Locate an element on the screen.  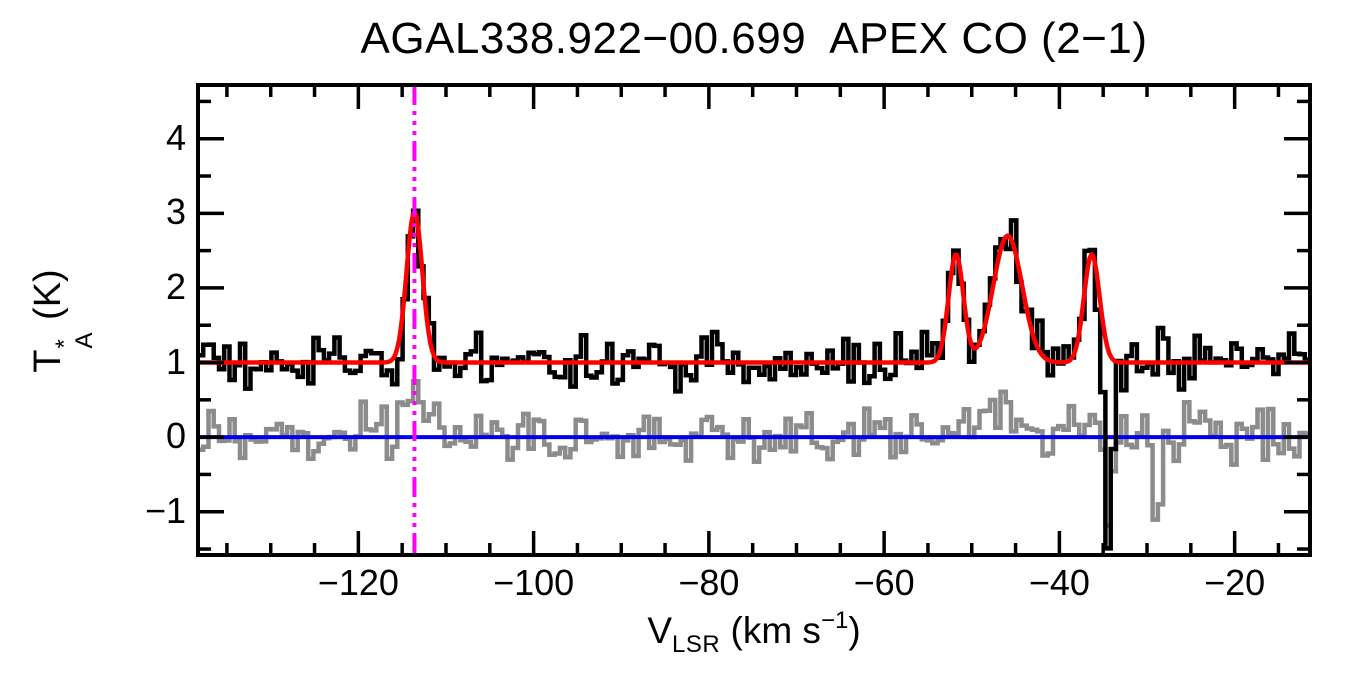
x-axis-label: VLSR (km s−1) is located at coordinates (754, 633).